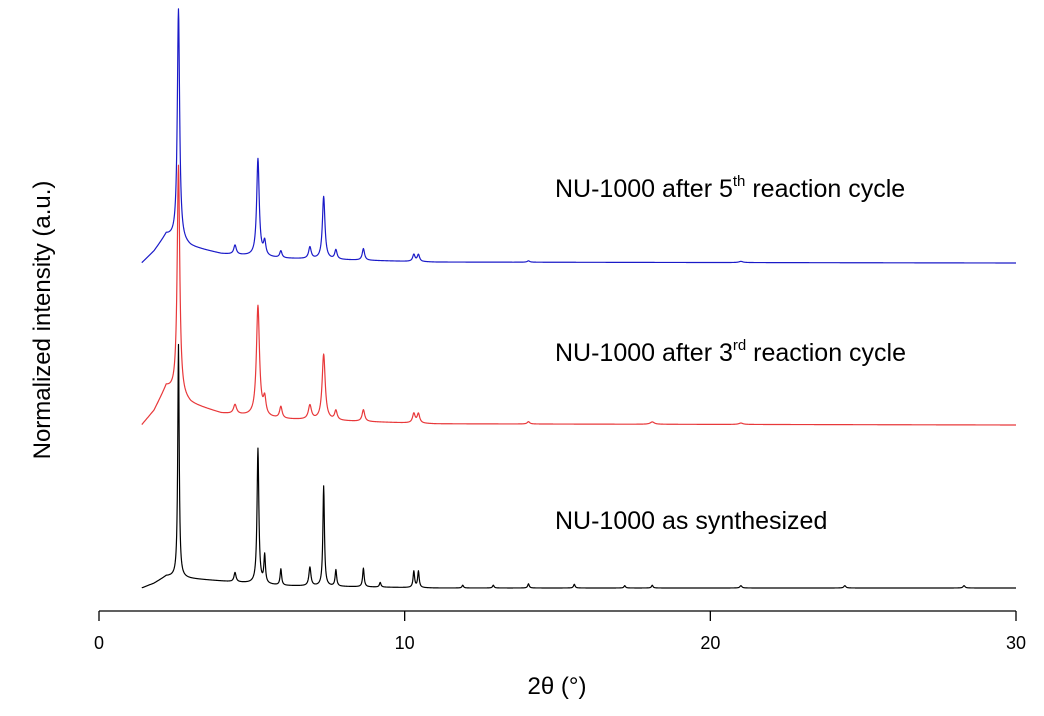 The height and width of the screenshot is (716, 1044). I want to click on x-tick-label-0: 0, so click(99, 643).